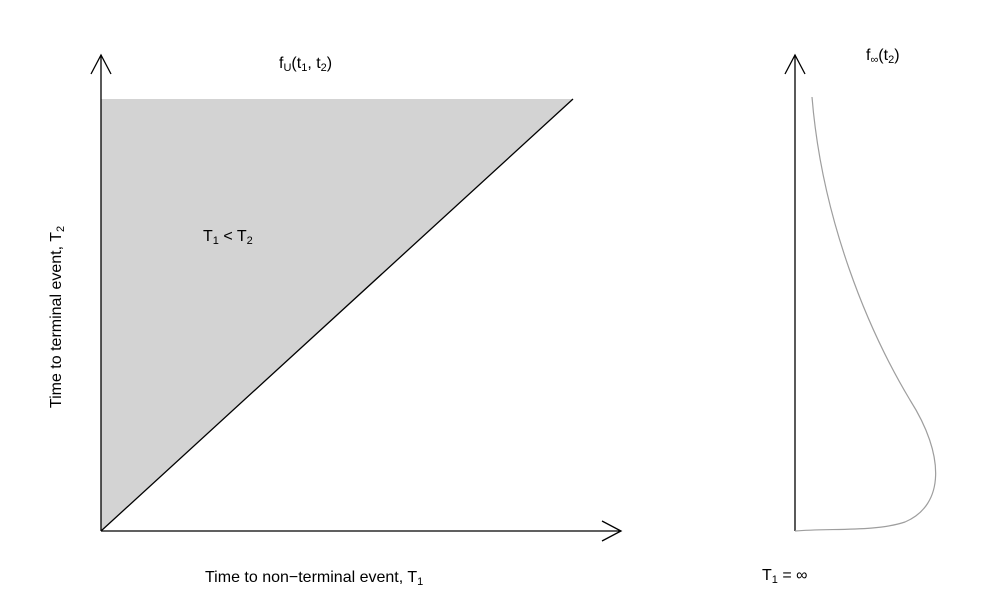 The height and width of the screenshot is (603, 986). What do you see at coordinates (228, 237) in the screenshot?
I see `region-label: T1 < T2` at bounding box center [228, 237].